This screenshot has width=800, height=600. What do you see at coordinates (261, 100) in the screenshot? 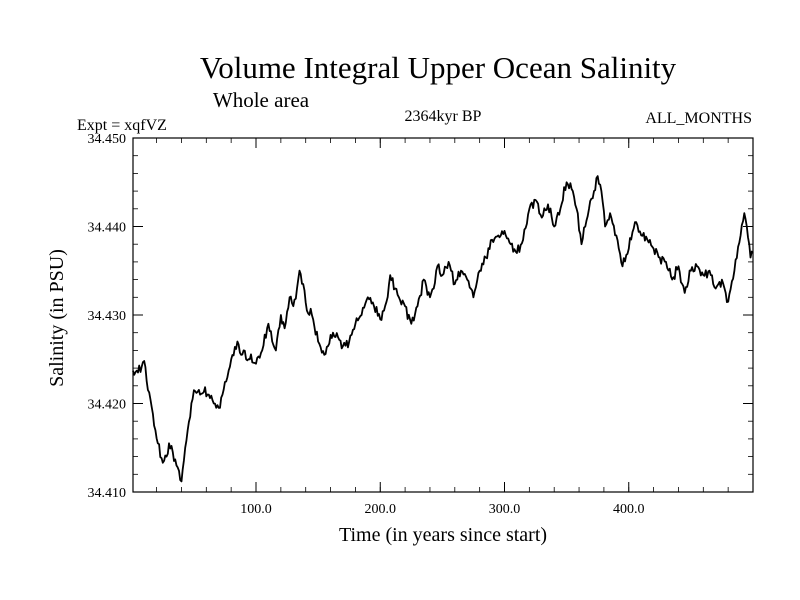
I see `chart-subtitle: Whole area` at bounding box center [261, 100].